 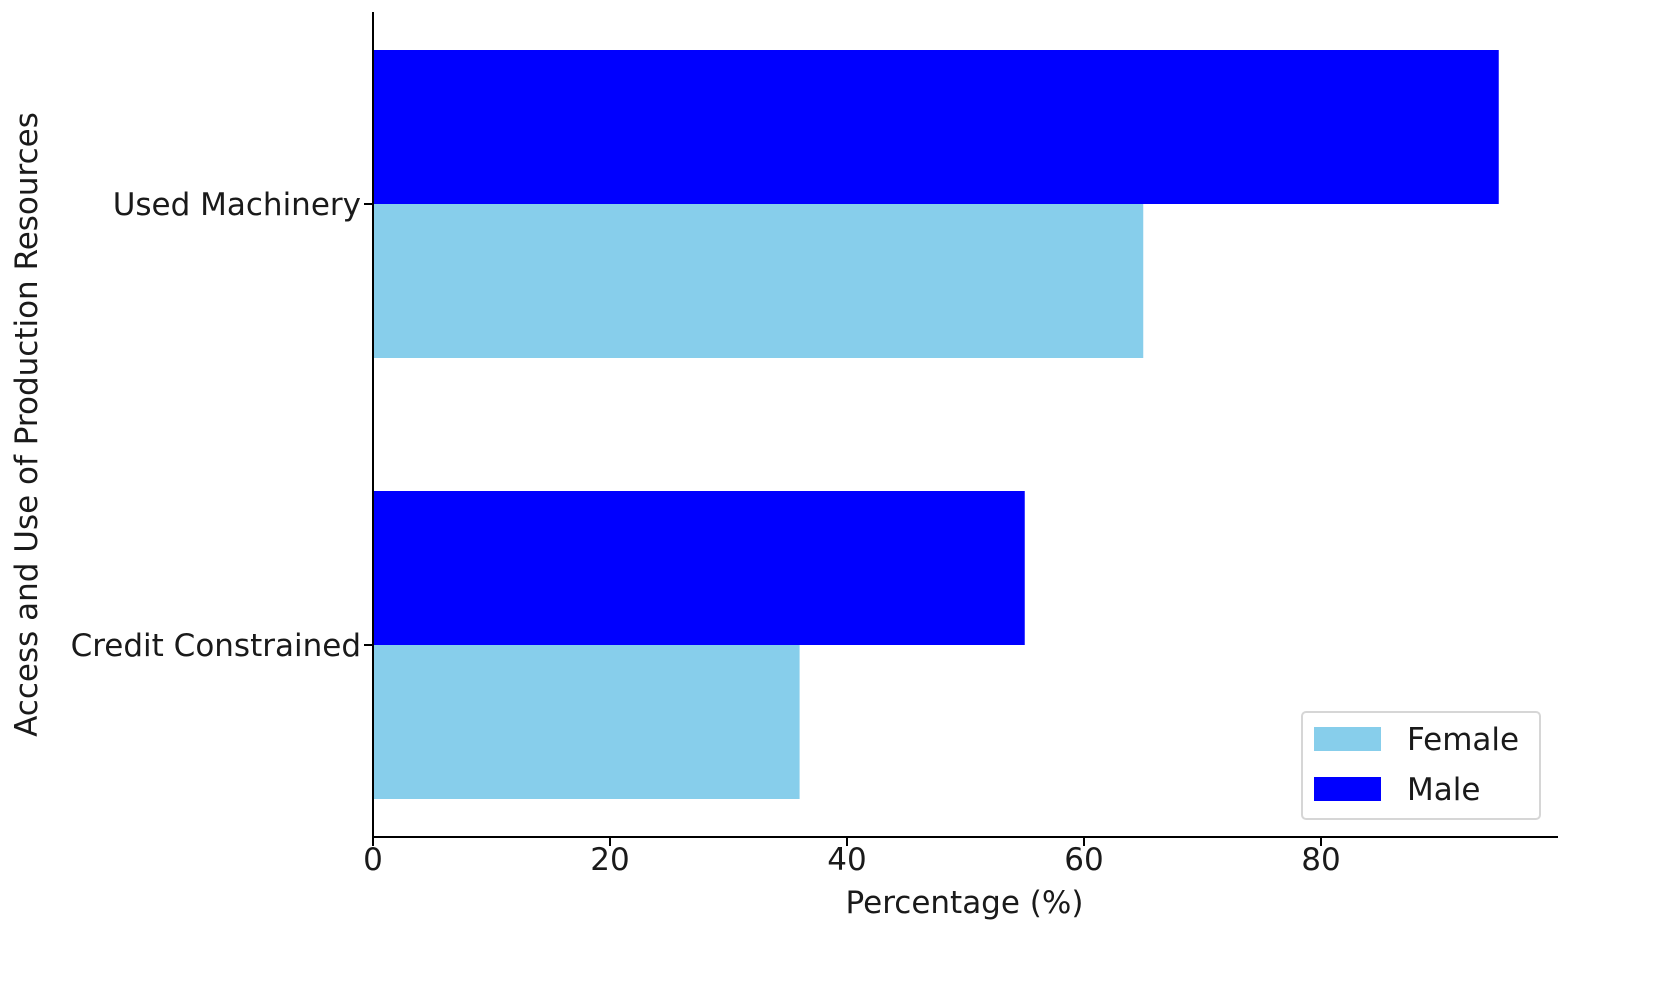 I want to click on legend-swatch-male, so click(x=1347, y=789).